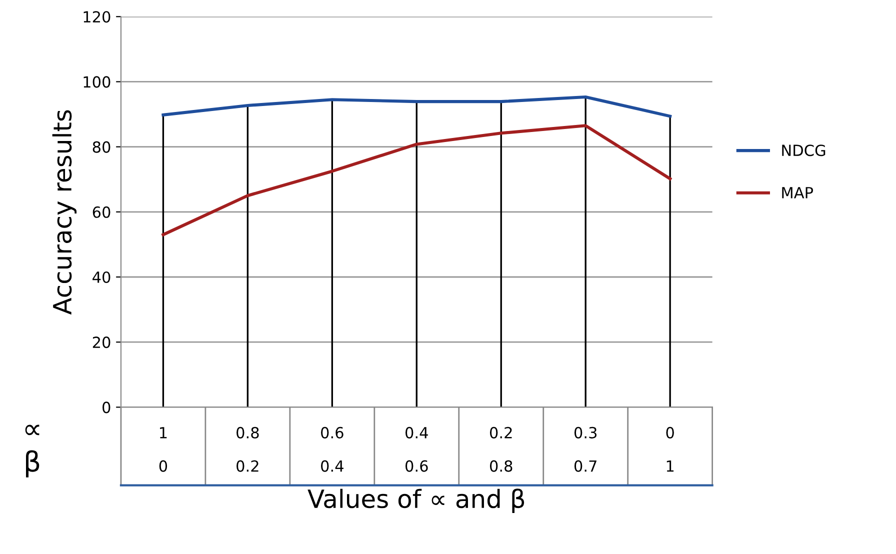 Image resolution: width=896 pixels, height=554 pixels. I want to click on legend-label: NDCG, so click(804, 150).